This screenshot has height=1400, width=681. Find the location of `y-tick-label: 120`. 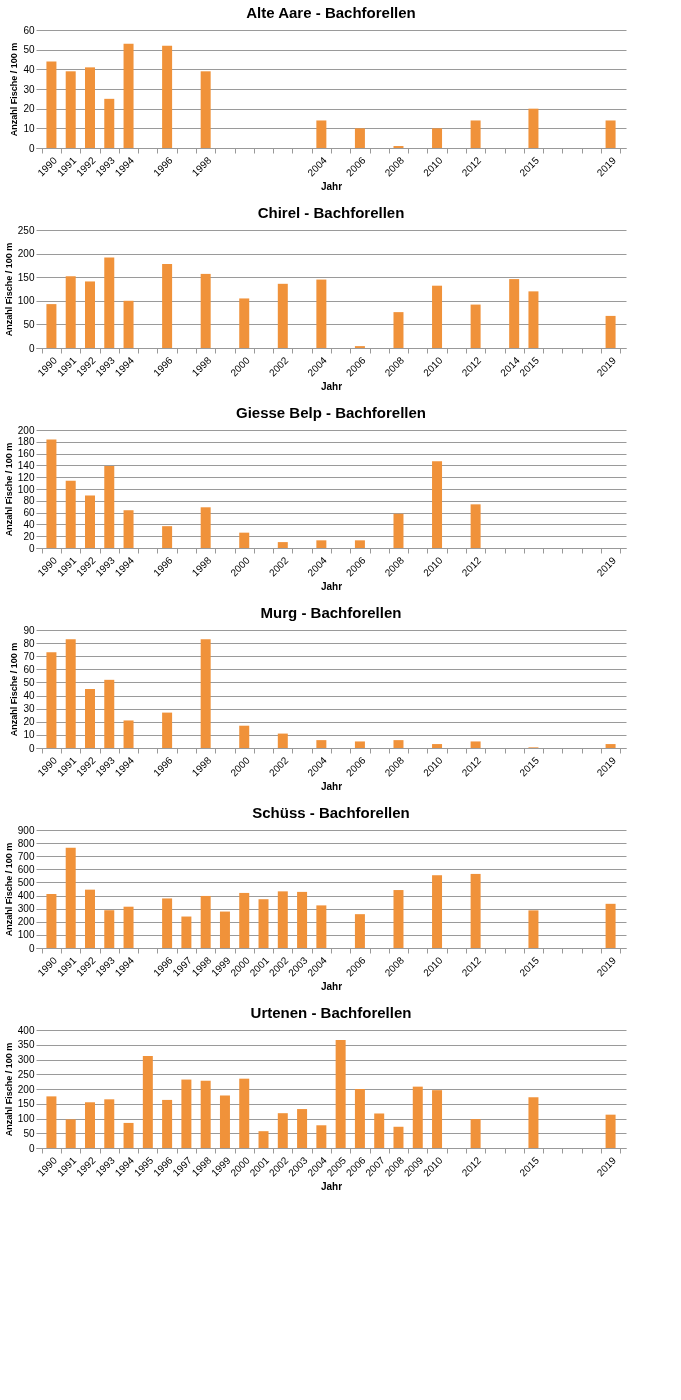

y-tick-label: 120 is located at coordinates (26, 477).